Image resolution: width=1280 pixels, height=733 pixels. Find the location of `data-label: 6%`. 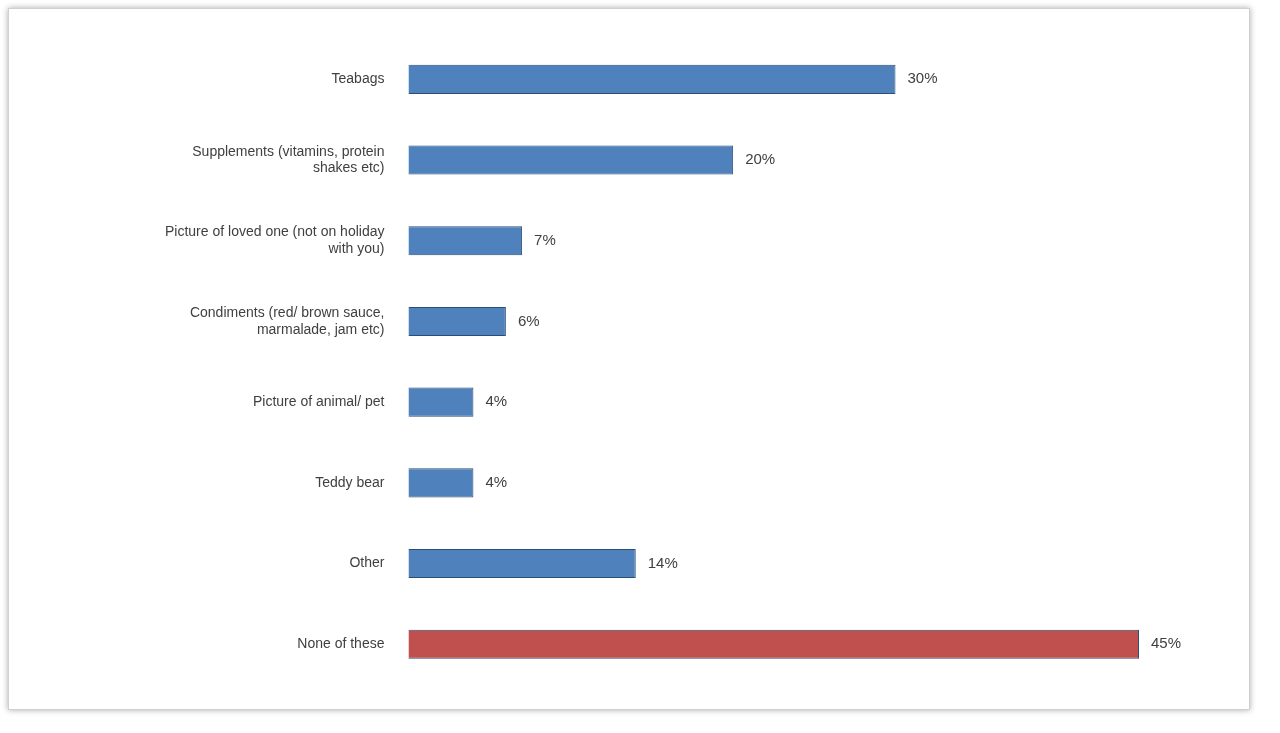

data-label: 6% is located at coordinates (528, 320).